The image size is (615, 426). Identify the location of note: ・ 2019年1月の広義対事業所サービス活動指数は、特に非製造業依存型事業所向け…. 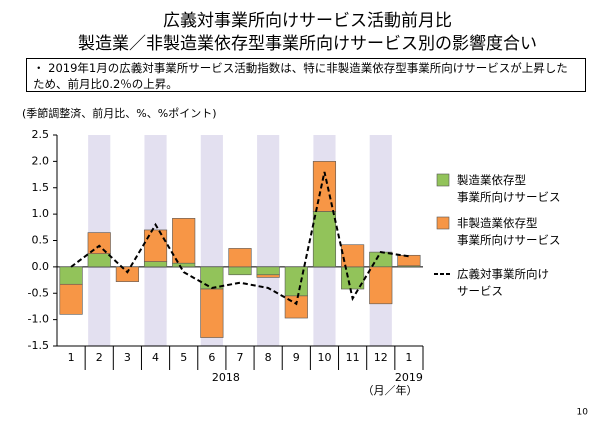
(306, 75).